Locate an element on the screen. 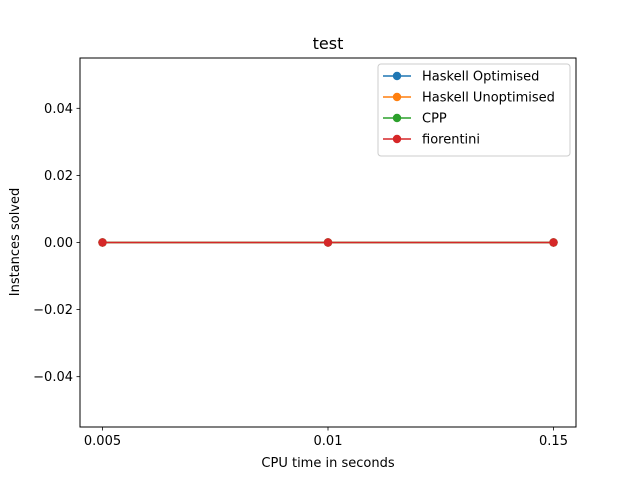 The width and height of the screenshot is (640, 485). legend-box is located at coordinates (474, 110).